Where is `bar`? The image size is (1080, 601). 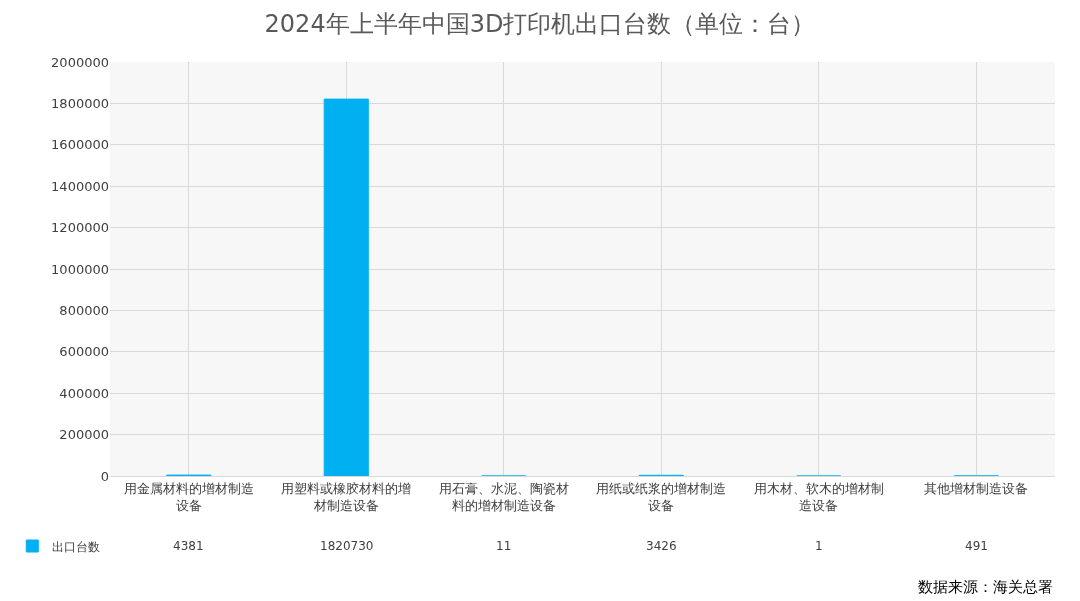 bar is located at coordinates (346, 287).